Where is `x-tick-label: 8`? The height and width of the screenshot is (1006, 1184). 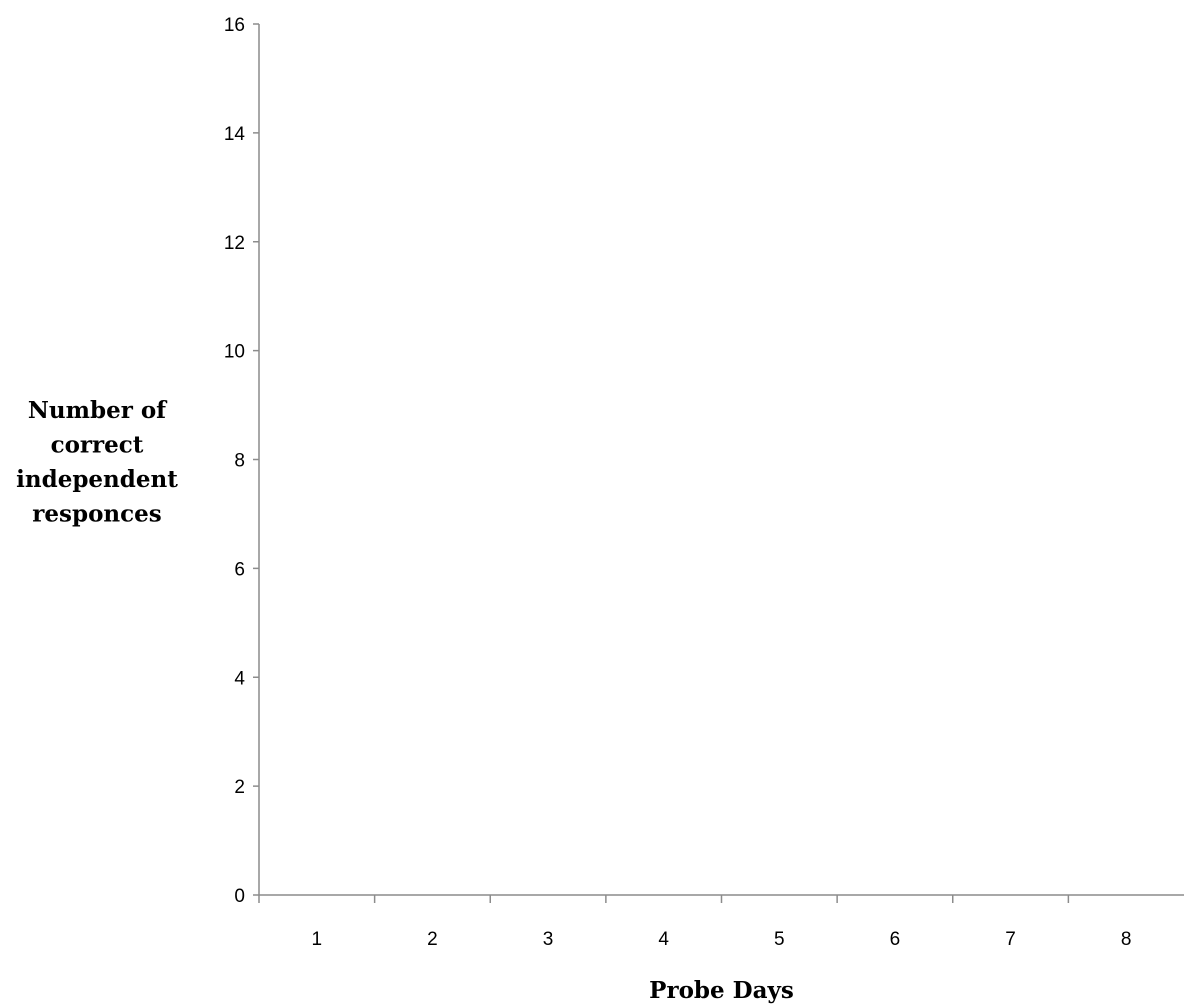 x-tick-label: 8 is located at coordinates (1126, 939).